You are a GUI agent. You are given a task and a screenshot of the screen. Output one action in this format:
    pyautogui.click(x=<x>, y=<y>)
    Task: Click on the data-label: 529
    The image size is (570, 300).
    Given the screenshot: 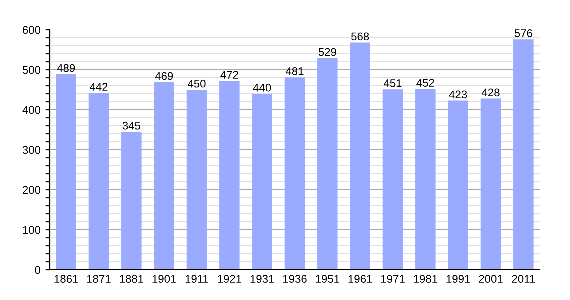 What is the action you would take?
    pyautogui.click(x=327, y=52)
    